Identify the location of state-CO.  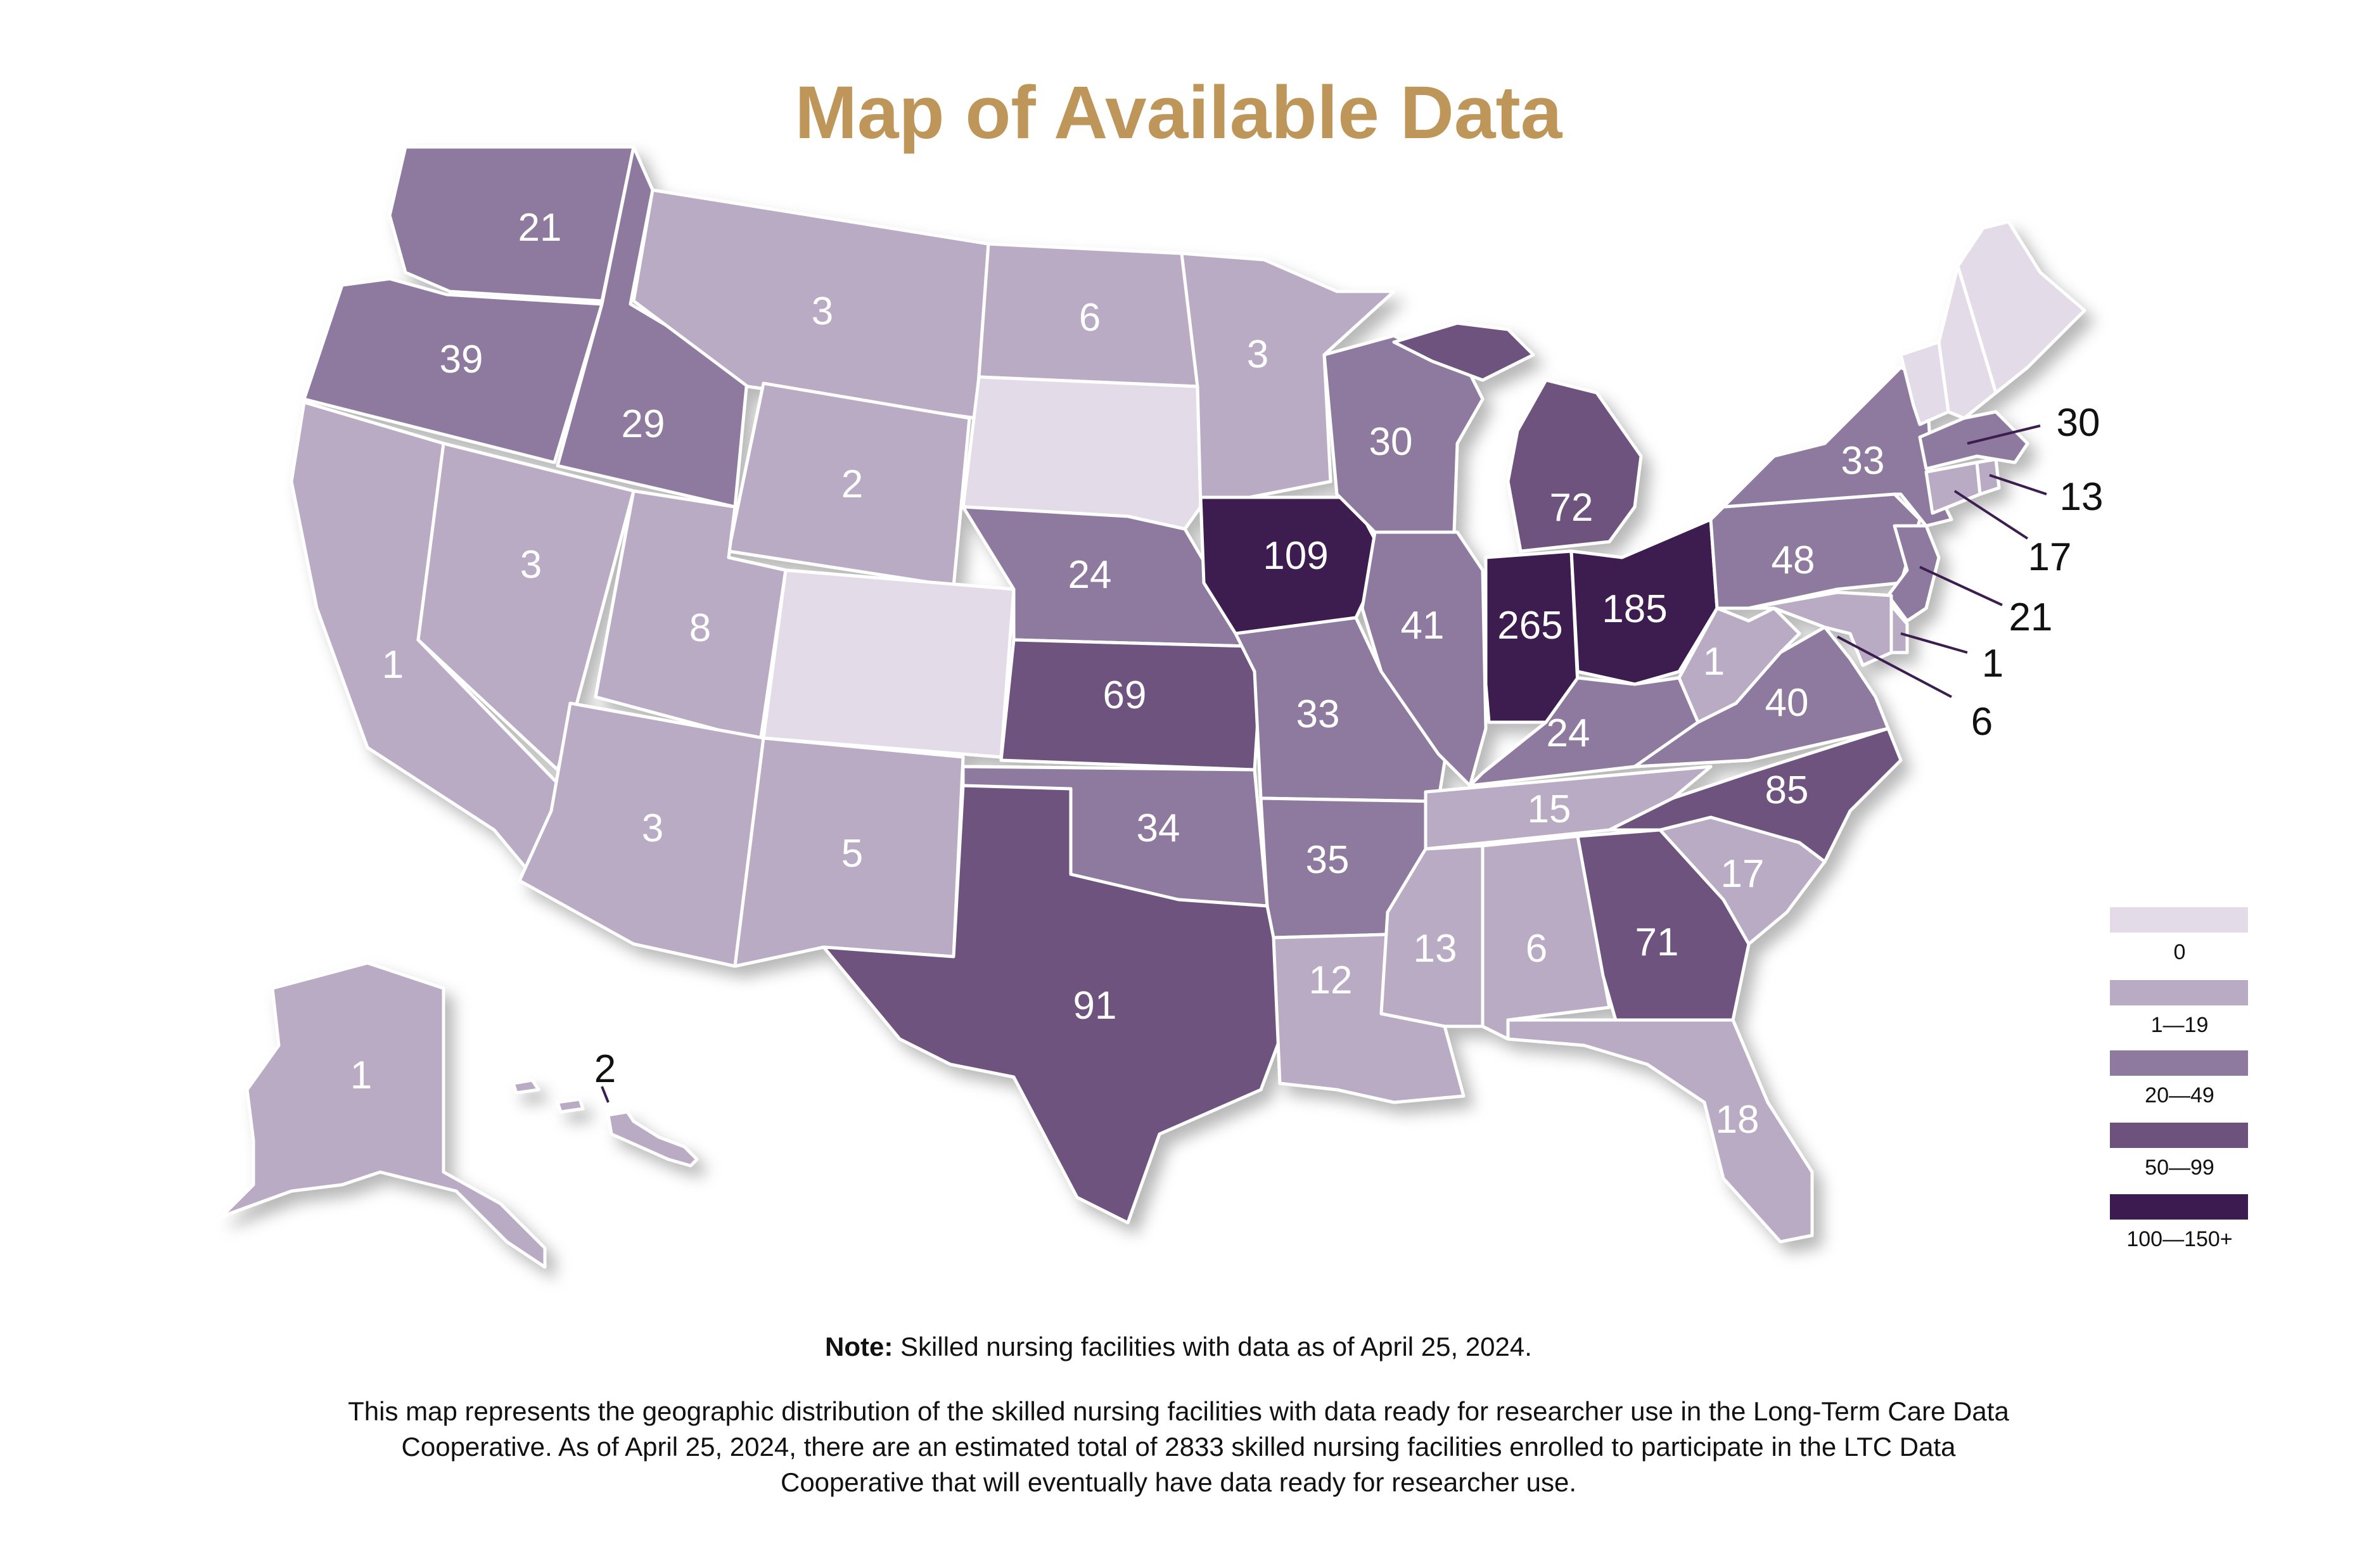
(889, 663).